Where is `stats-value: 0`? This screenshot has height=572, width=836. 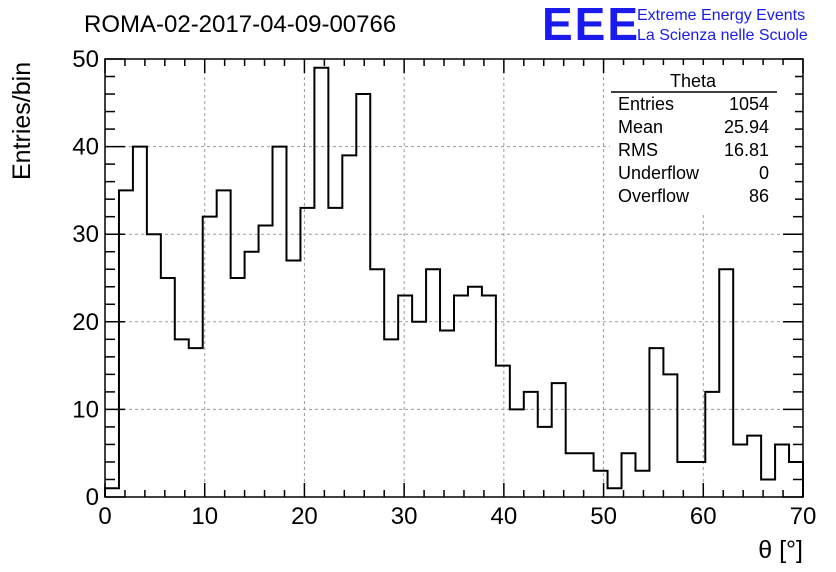
stats-value: 0 is located at coordinates (764, 173).